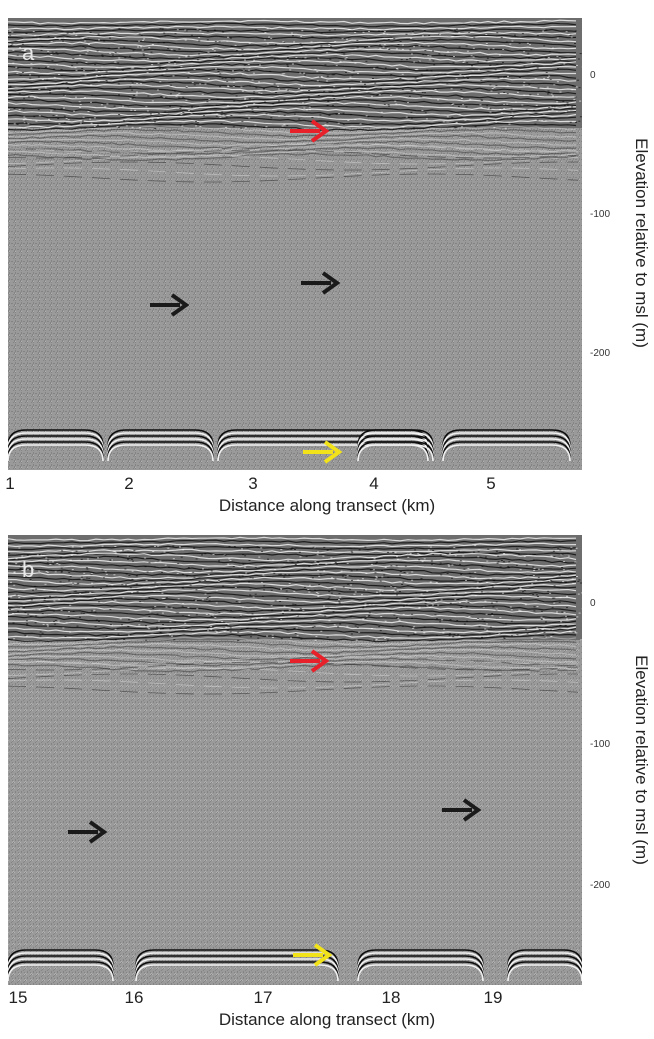 Image resolution: width=654 pixels, height=1039 pixels. I want to click on x-tick-a-1: 2, so click(129, 483).